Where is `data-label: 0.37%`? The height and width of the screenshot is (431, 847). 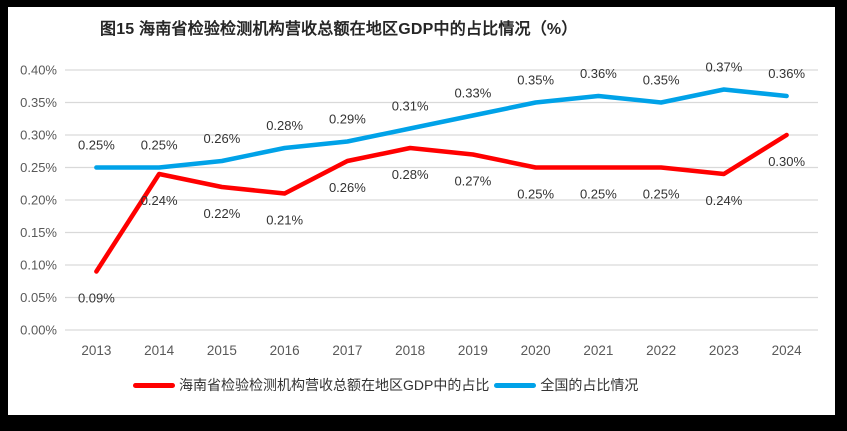
data-label: 0.37% is located at coordinates (723, 67).